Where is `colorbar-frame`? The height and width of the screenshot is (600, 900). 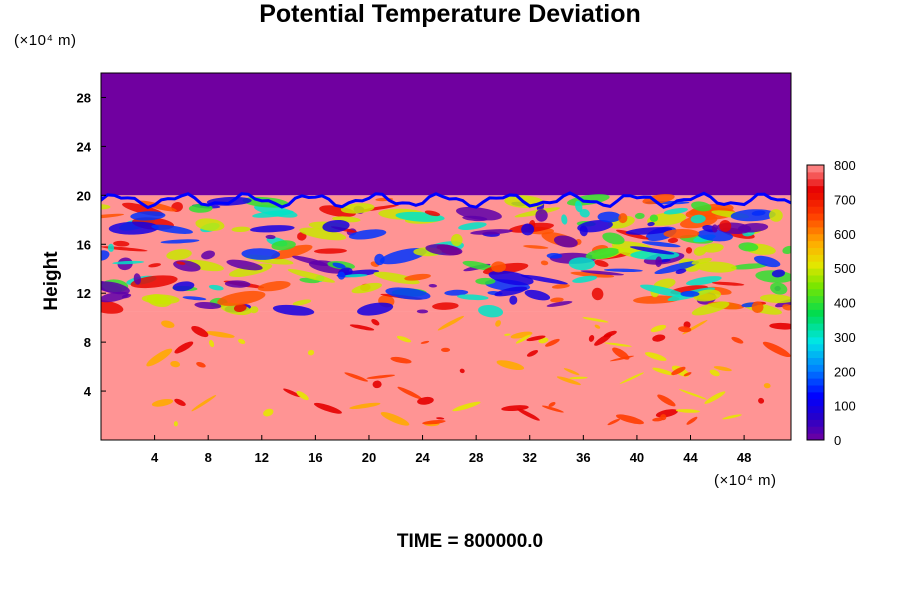
colorbar-frame is located at coordinates (815, 302).